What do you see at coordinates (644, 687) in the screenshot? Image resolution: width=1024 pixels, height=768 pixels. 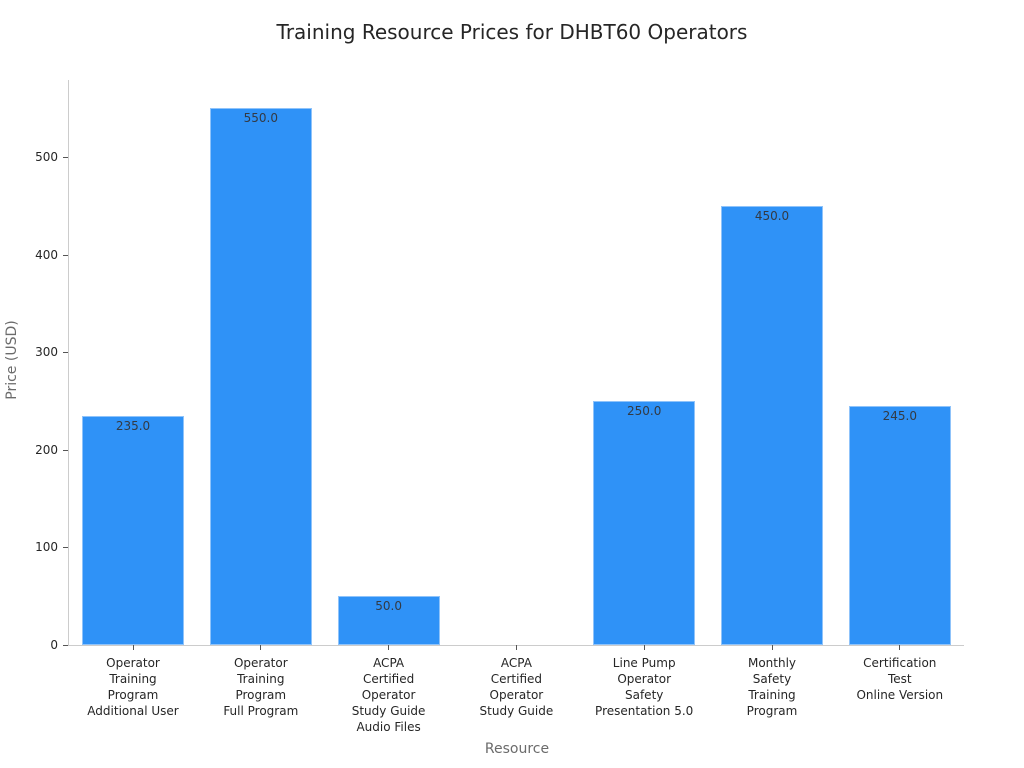 I see `x-tick-label: Line Pump Operator Safety Presentation 5.0` at bounding box center [644, 687].